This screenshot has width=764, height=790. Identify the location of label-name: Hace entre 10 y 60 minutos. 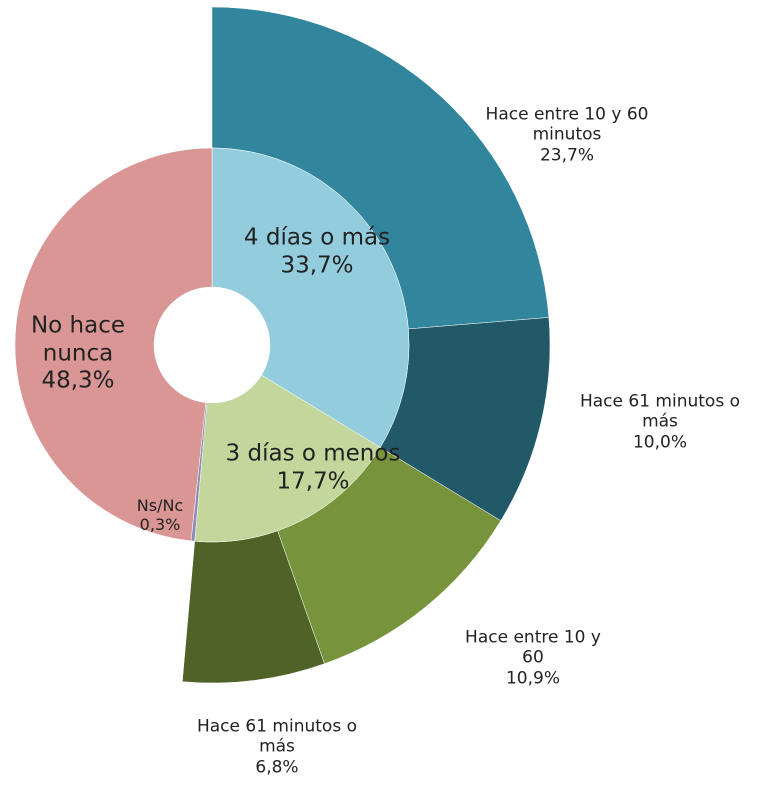
(567, 124).